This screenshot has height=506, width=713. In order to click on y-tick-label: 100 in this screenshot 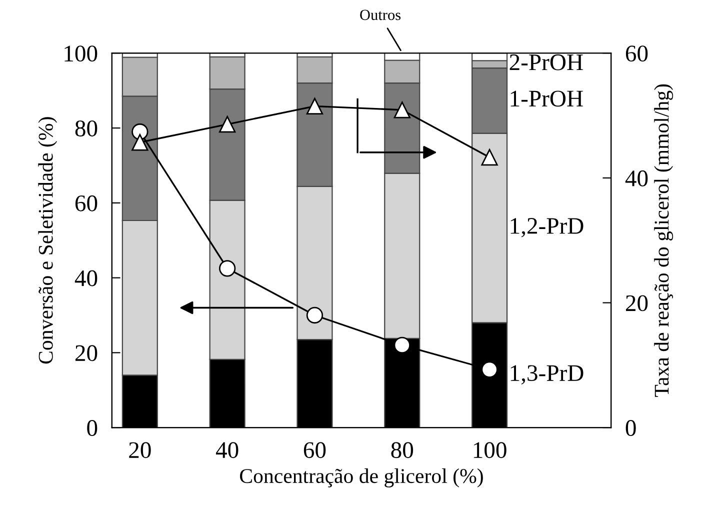, I will do `click(81, 54)`.